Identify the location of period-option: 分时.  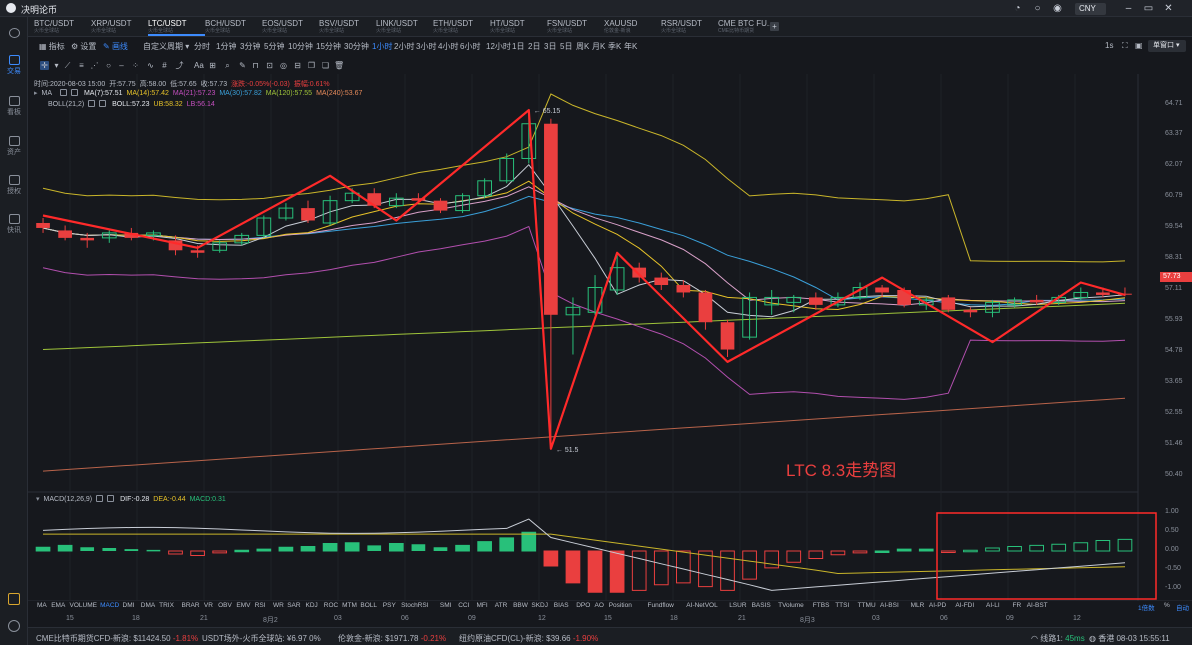
(202, 46).